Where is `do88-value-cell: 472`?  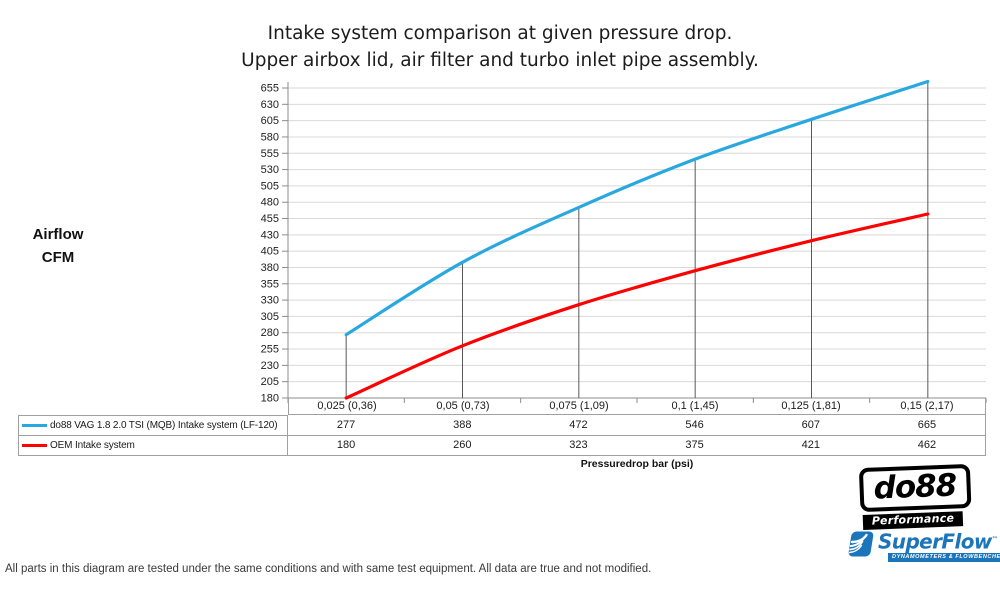
do88-value-cell: 472 is located at coordinates (578, 424).